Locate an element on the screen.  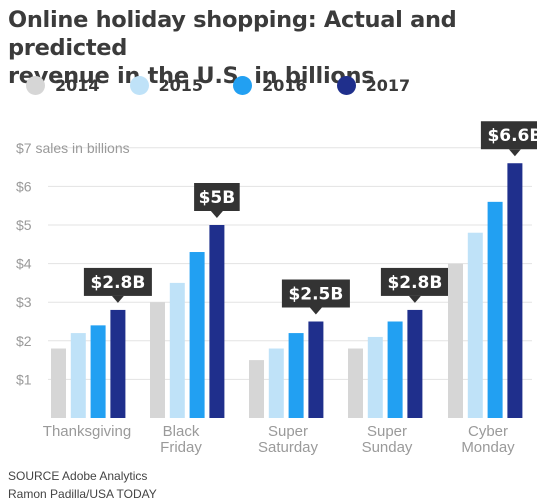
y-axis-title: $7 sales in billions is located at coordinates (73, 148).